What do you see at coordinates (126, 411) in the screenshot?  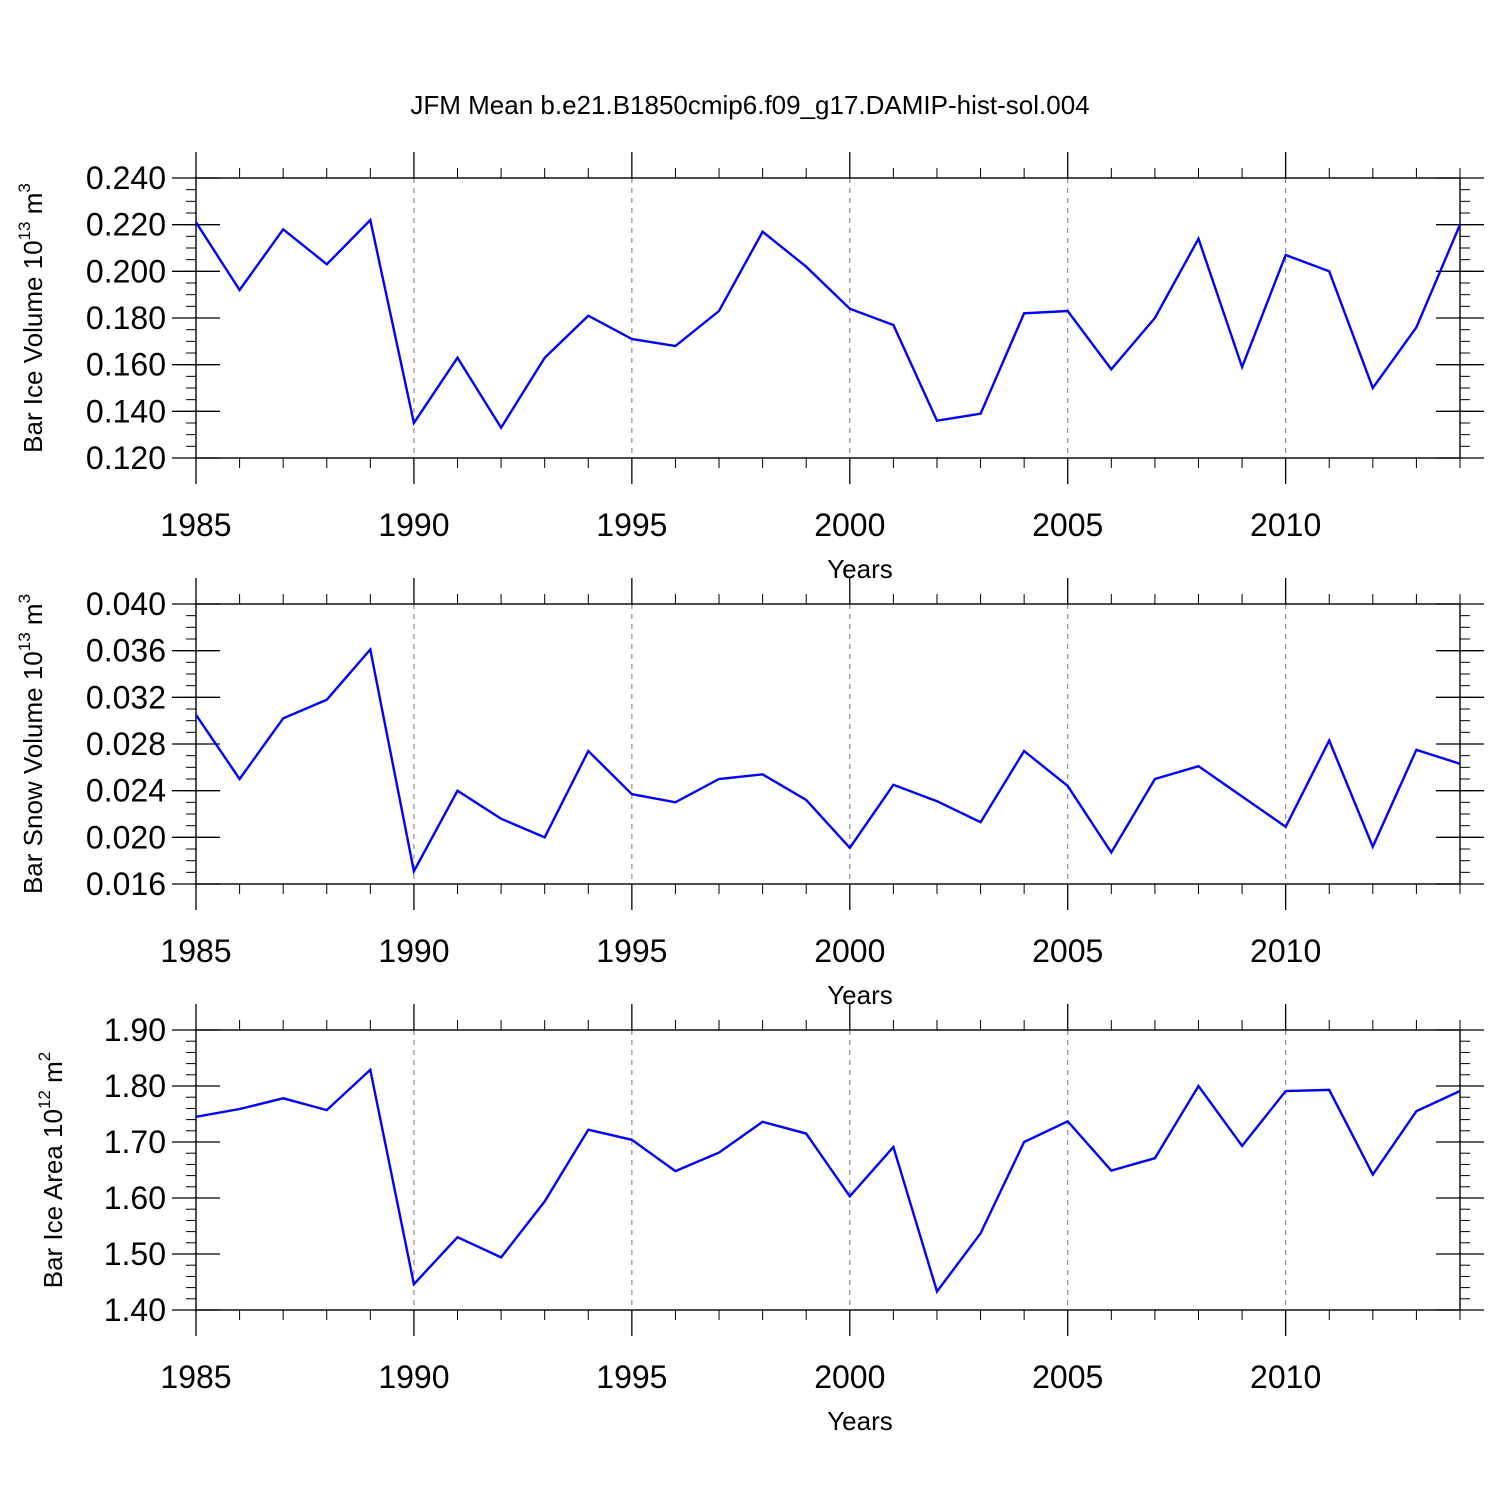 I see `y-tick-label: 0.140` at bounding box center [126, 411].